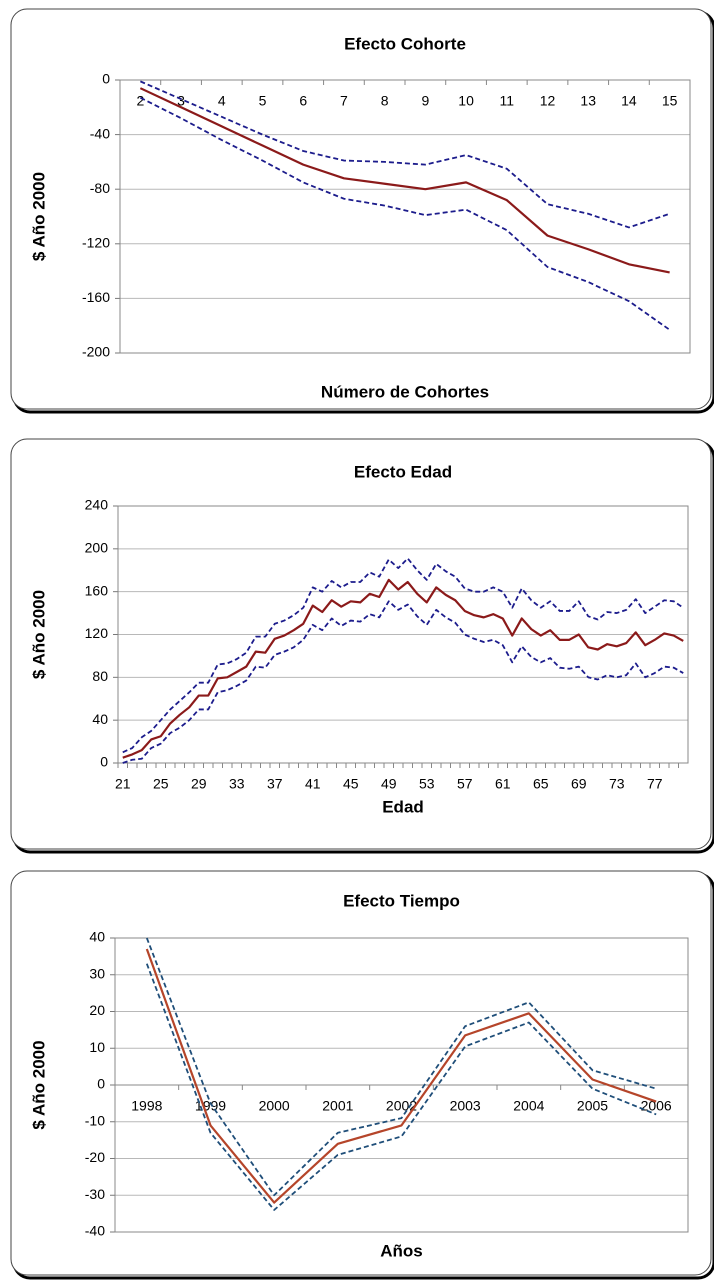 Image resolution: width=714 pixels, height=1280 pixels. I want to click on x-tick-label: 37, so click(275, 784).